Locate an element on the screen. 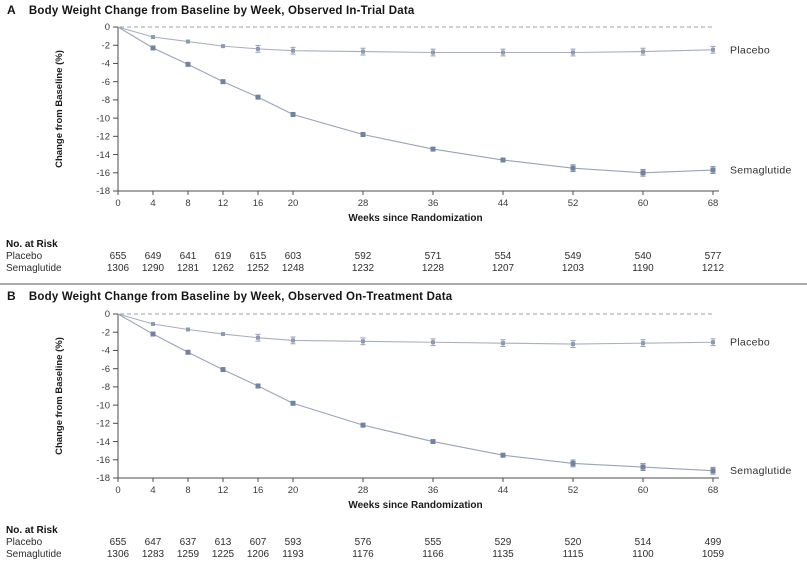  risk-count: 576 is located at coordinates (363, 542).